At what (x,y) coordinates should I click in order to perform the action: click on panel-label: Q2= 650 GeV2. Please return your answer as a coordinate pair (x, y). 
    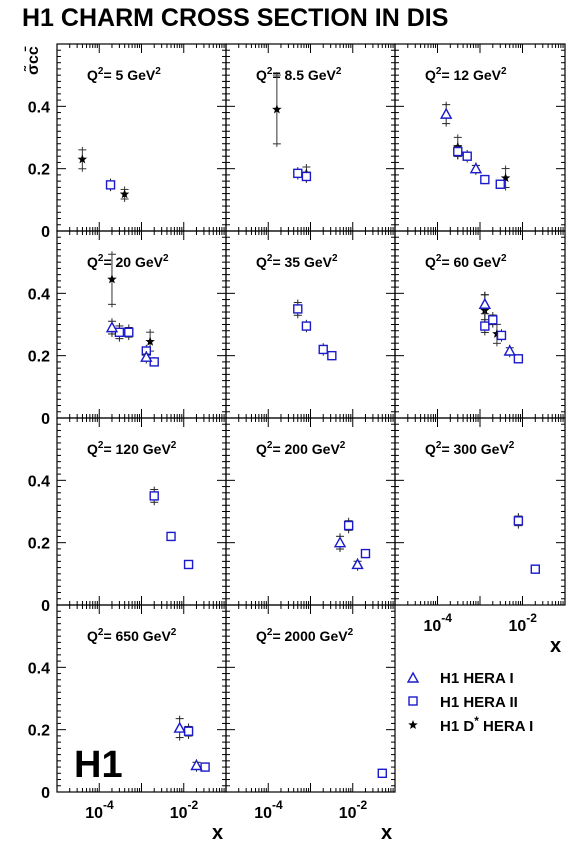
    Looking at the image, I should click on (132, 635).